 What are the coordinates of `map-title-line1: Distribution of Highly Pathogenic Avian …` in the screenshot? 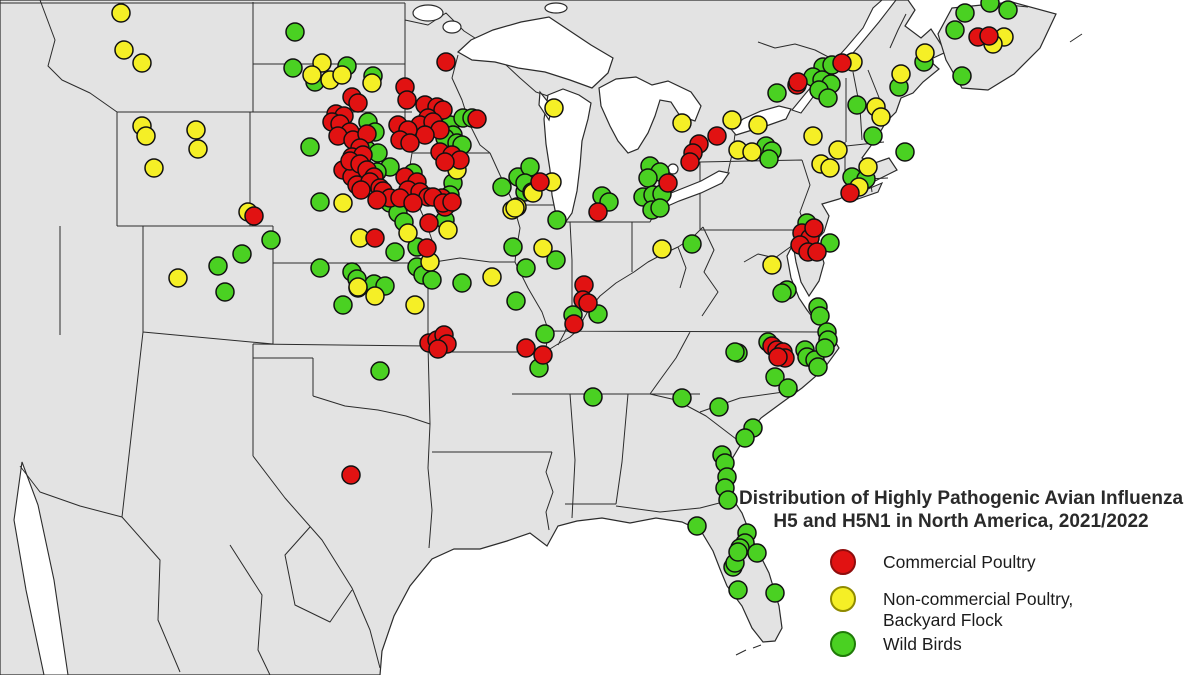 It's located at (961, 498).